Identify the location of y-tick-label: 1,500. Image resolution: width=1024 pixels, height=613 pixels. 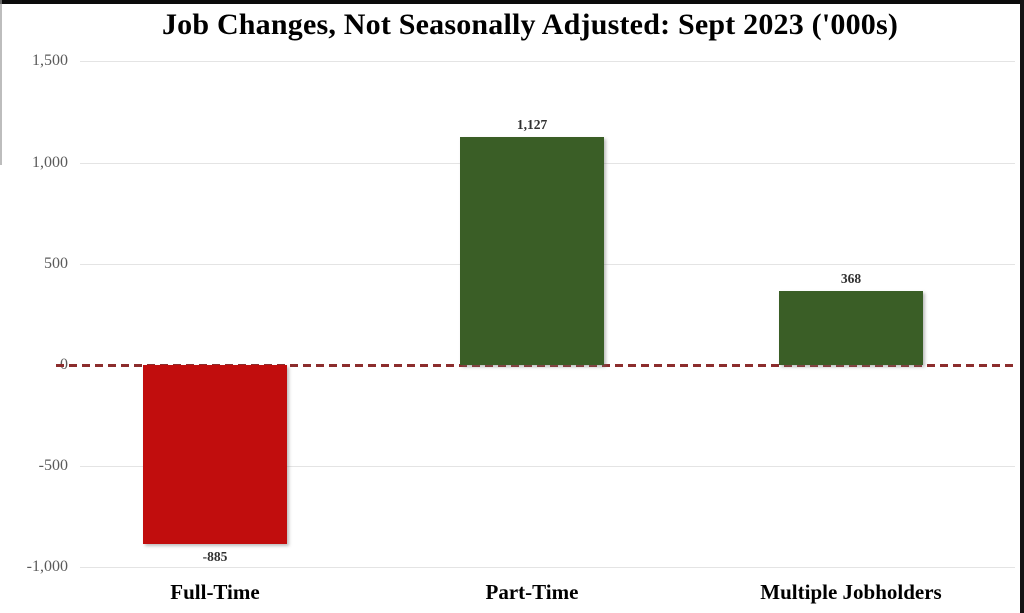
(50, 61).